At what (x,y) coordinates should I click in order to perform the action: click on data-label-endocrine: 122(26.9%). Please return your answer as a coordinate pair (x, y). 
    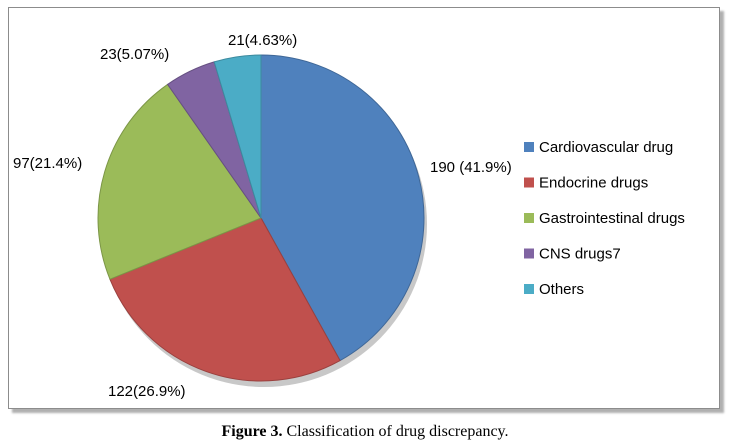
    Looking at the image, I should click on (147, 391).